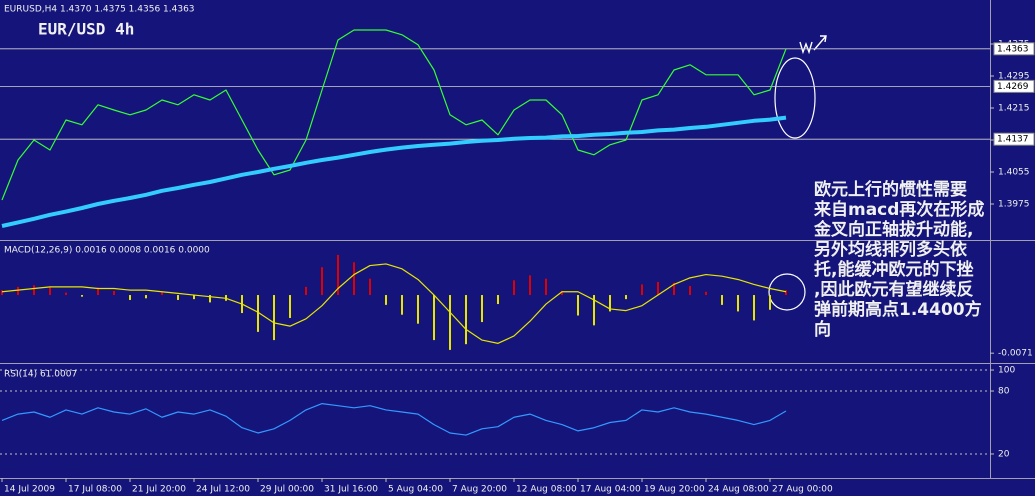  Describe the element at coordinates (898, 209) in the screenshot. I see `annotation-line: 来自macd再次在形成` at that location.